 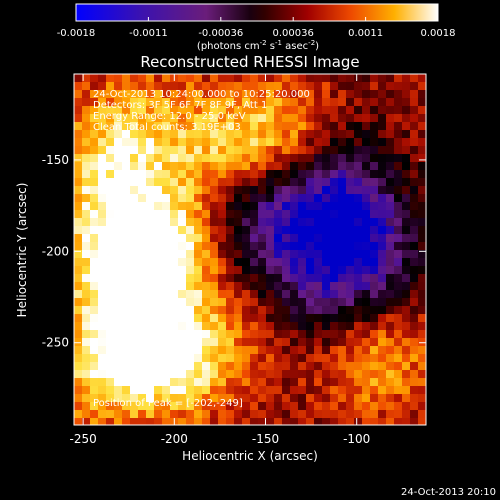 I want to click on info-clean-counts: Clean Total counts: 3.19E+03, so click(x=167, y=127).